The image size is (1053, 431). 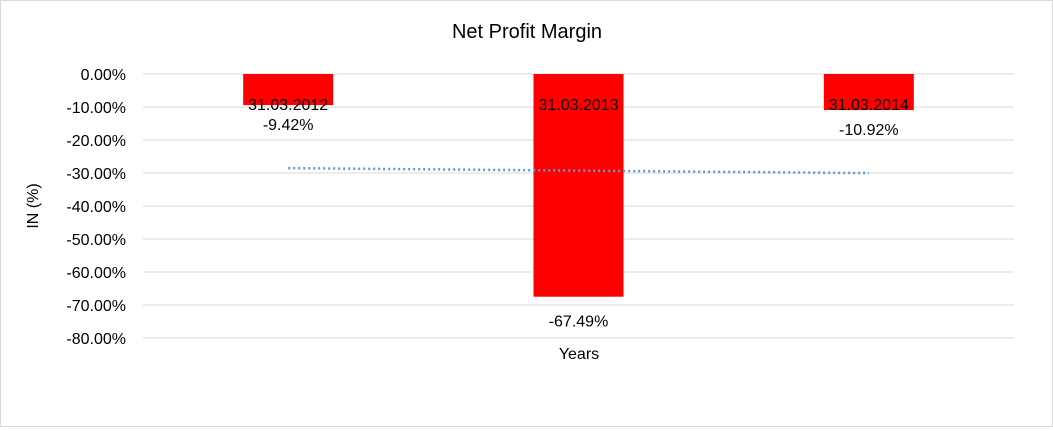 What do you see at coordinates (103, 75) in the screenshot?
I see `y-tick-label: 0.00%` at bounding box center [103, 75].